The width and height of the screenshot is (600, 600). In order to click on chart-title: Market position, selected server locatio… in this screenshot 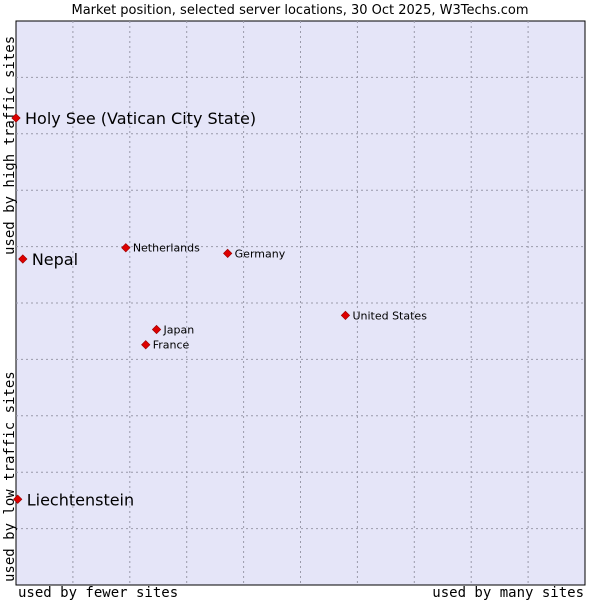, I will do `click(299, 10)`.